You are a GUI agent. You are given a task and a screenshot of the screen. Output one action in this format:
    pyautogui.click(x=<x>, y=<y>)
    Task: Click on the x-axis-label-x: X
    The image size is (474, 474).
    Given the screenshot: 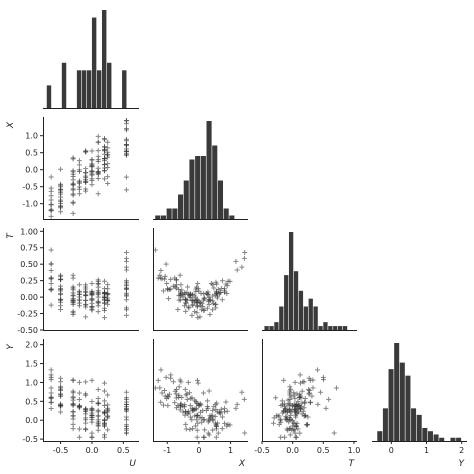 What is the action you would take?
    pyautogui.click(x=242, y=464)
    